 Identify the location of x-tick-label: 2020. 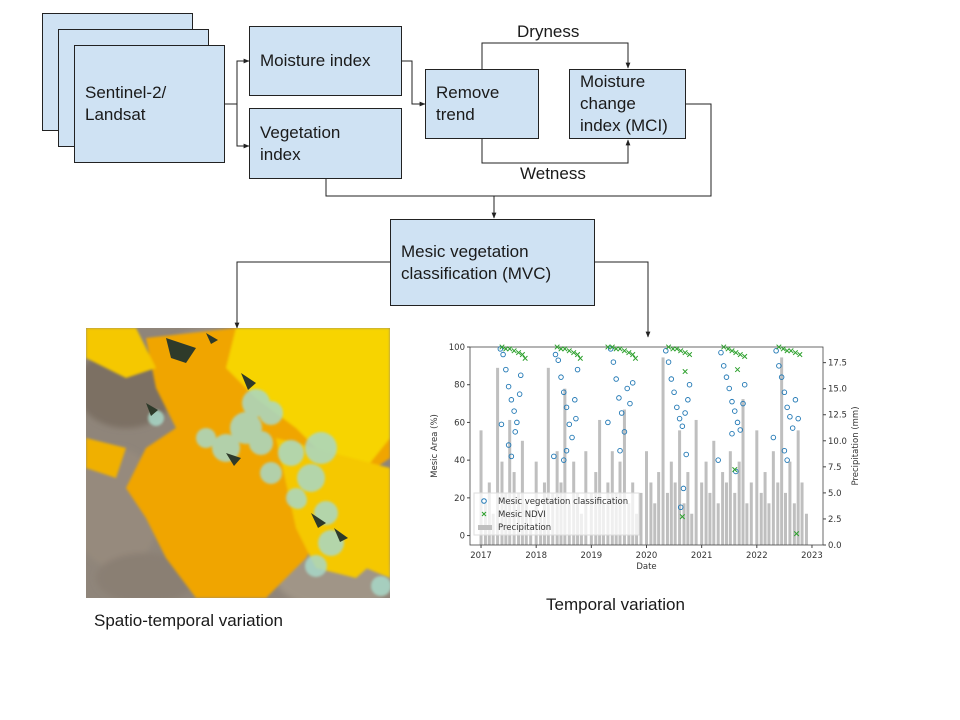
(647, 556).